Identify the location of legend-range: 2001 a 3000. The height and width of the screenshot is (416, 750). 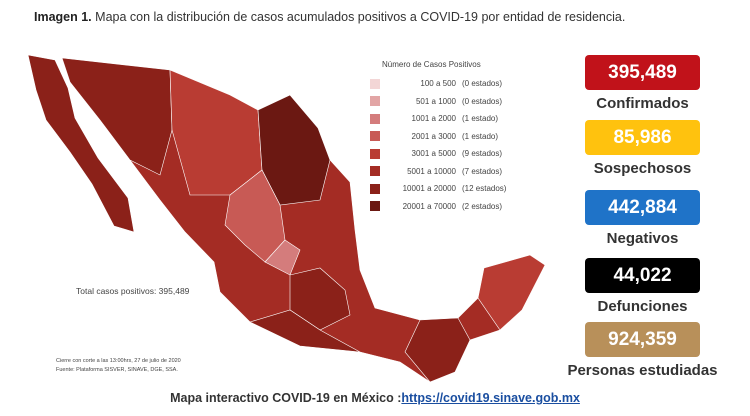
(434, 136).